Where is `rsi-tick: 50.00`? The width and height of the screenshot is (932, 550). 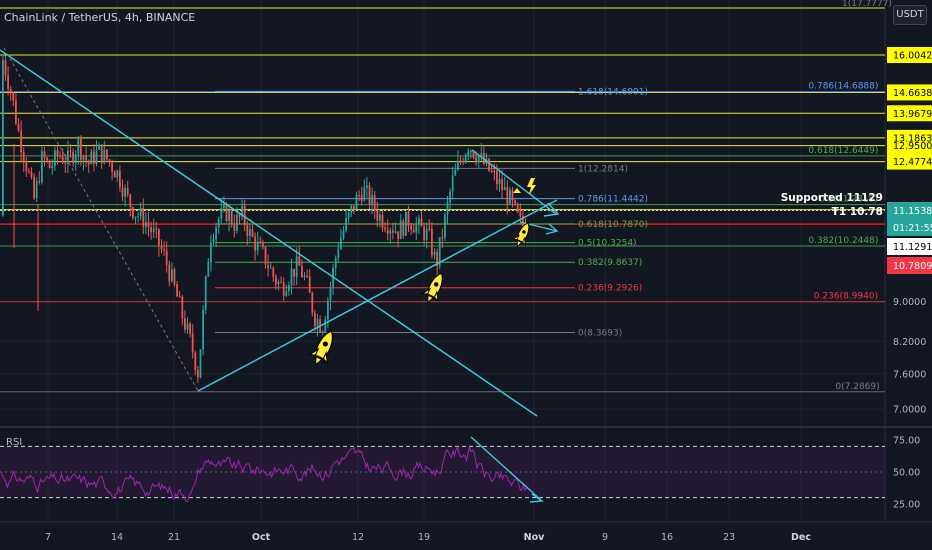 rsi-tick: 50.00 is located at coordinates (906, 473).